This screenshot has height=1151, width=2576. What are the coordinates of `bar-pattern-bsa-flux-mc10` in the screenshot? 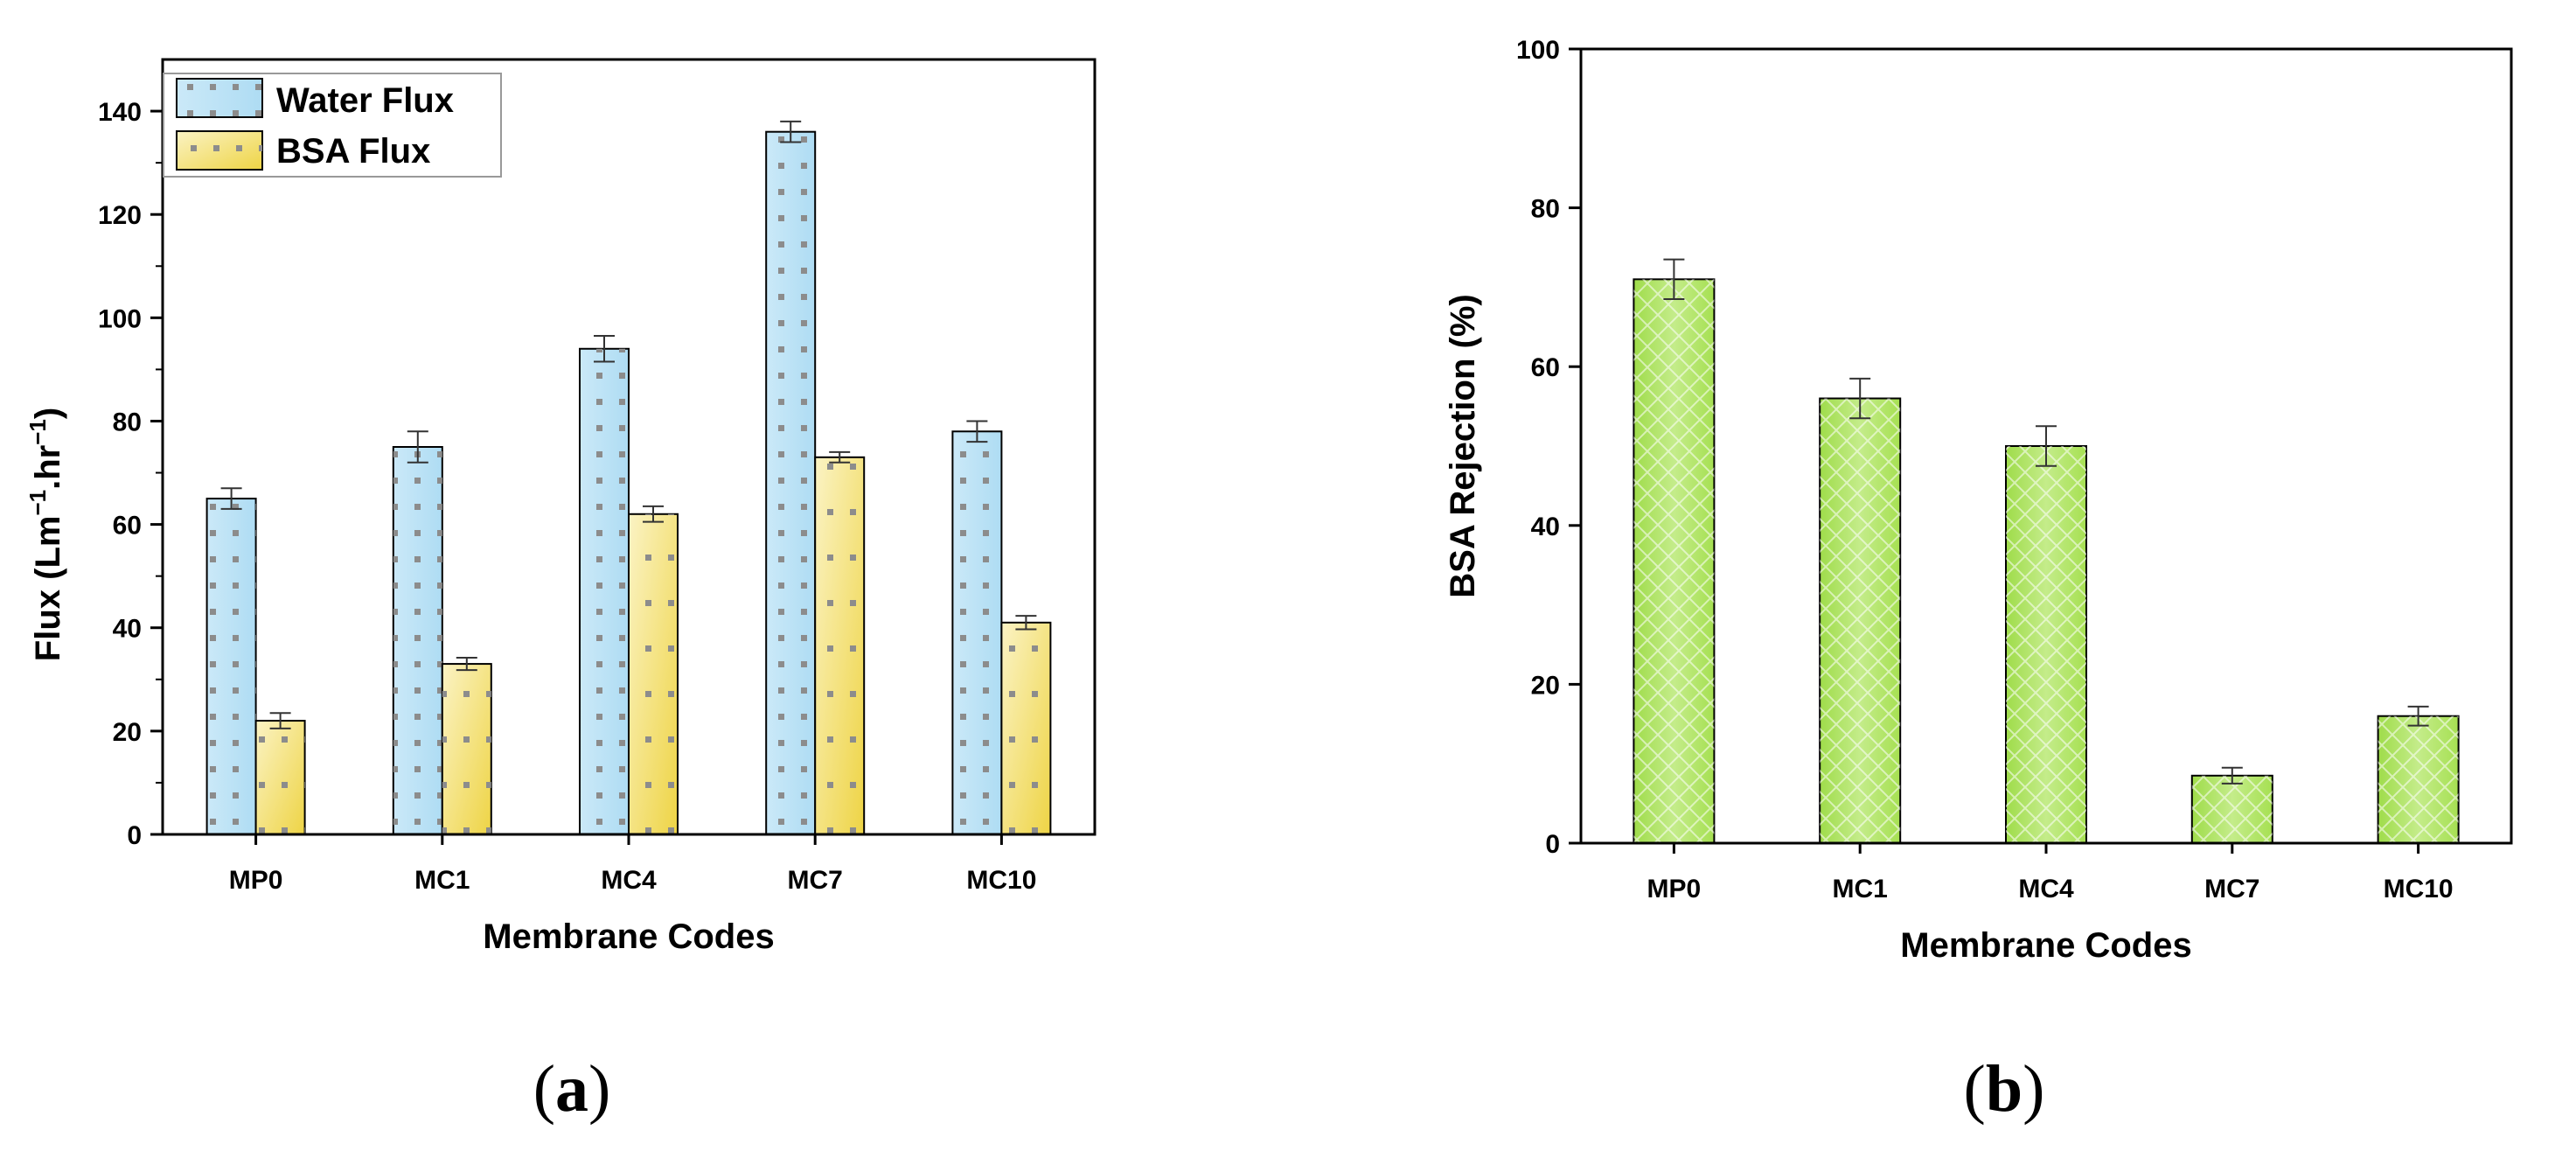 It's located at (1026, 728).